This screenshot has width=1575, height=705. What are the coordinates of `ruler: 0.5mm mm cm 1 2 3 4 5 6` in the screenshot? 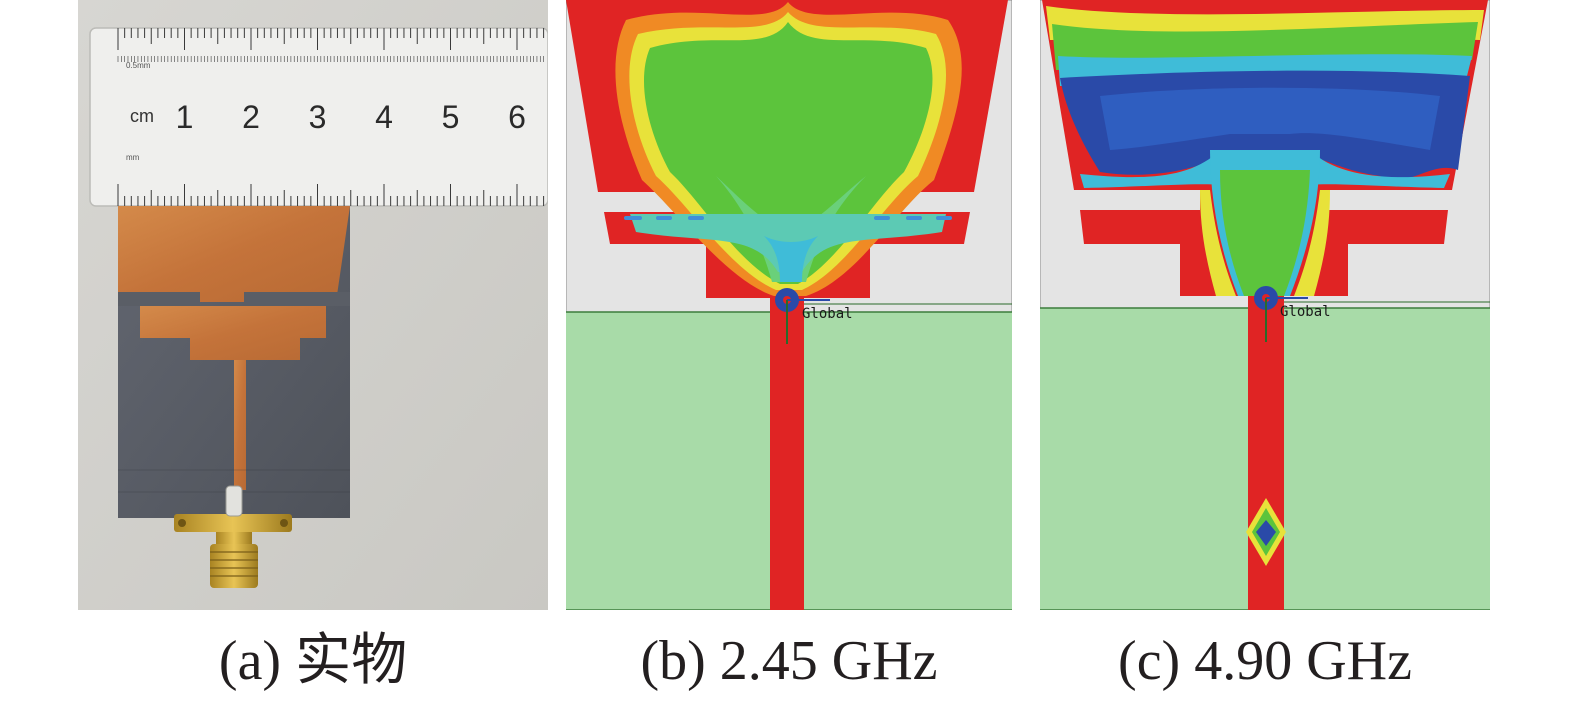 It's located at (318, 117).